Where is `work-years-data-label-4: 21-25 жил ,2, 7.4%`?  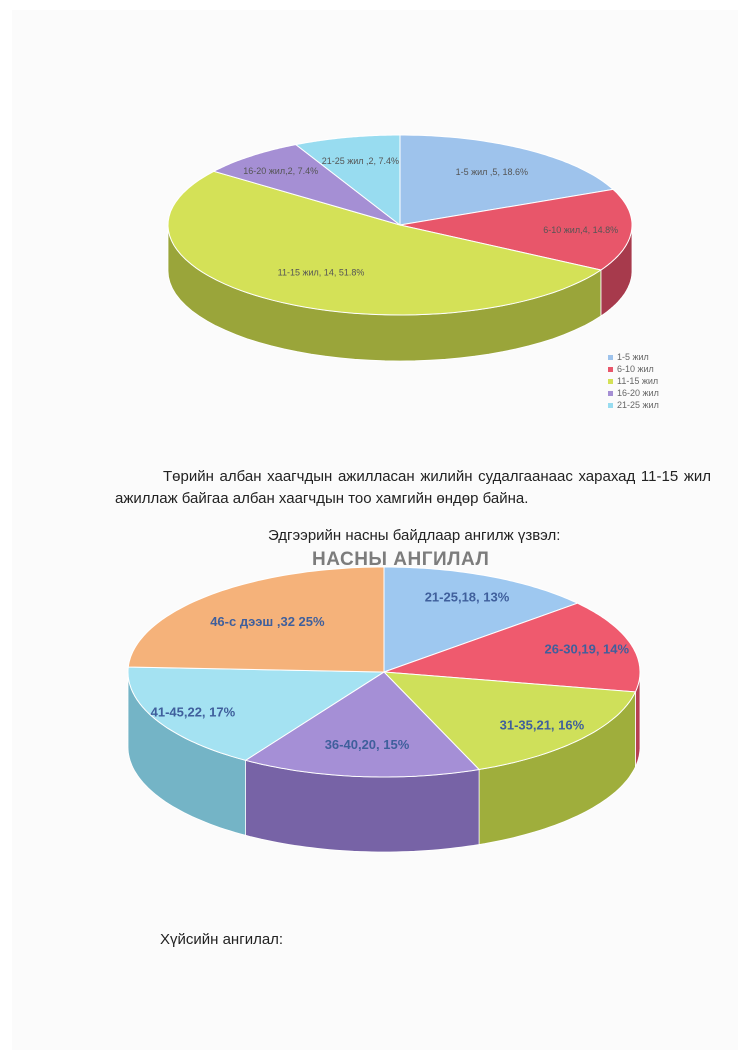 work-years-data-label-4: 21-25 жил ,2, 7.4% is located at coordinates (360, 161).